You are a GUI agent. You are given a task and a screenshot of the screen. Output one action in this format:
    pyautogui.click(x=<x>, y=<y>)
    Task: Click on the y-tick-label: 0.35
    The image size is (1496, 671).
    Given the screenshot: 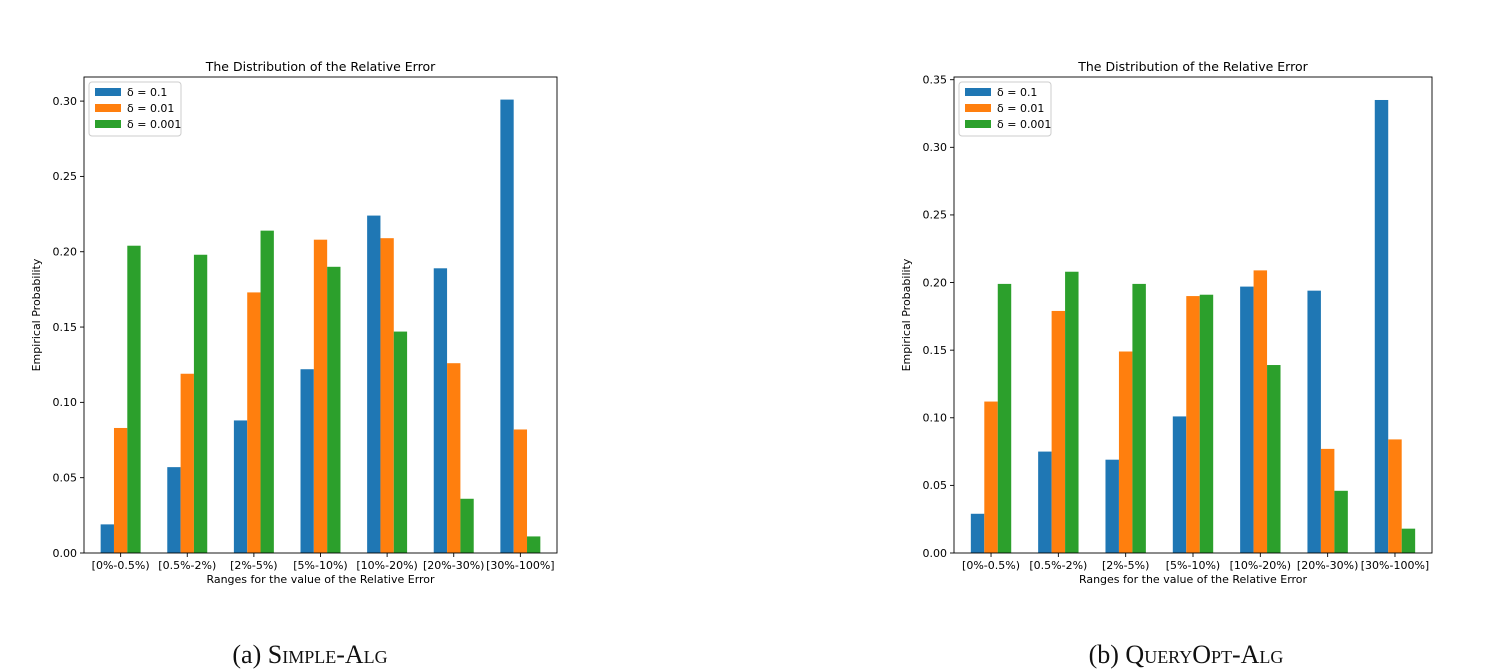 What is the action you would take?
    pyautogui.click(x=935, y=80)
    